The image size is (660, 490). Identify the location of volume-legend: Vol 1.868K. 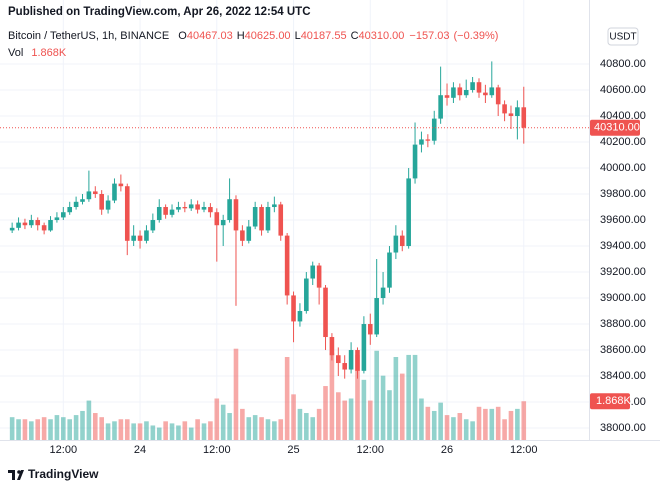
(37, 53).